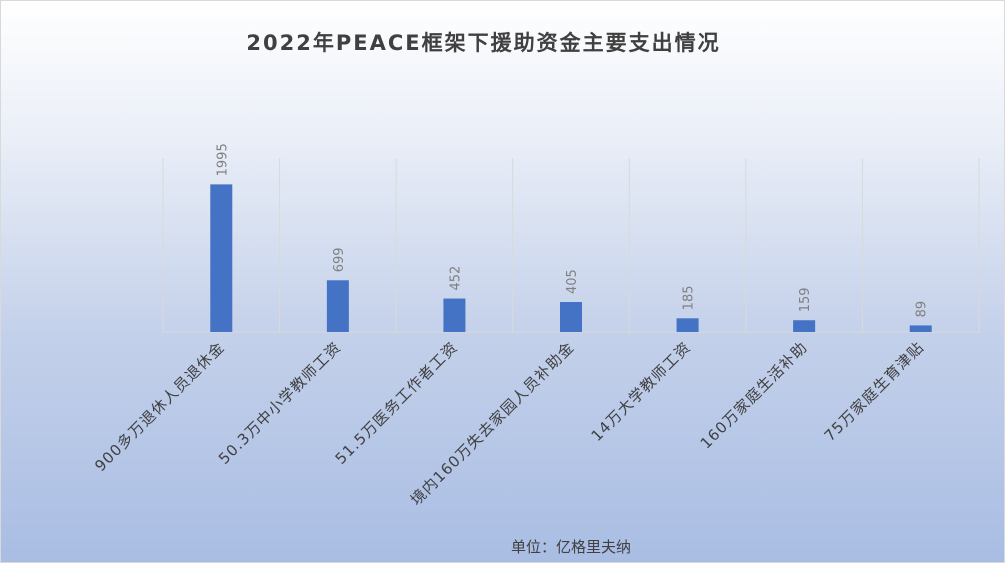  Describe the element at coordinates (159, 406) in the screenshot. I see `category-label: 900多万退休人员退休金` at that location.